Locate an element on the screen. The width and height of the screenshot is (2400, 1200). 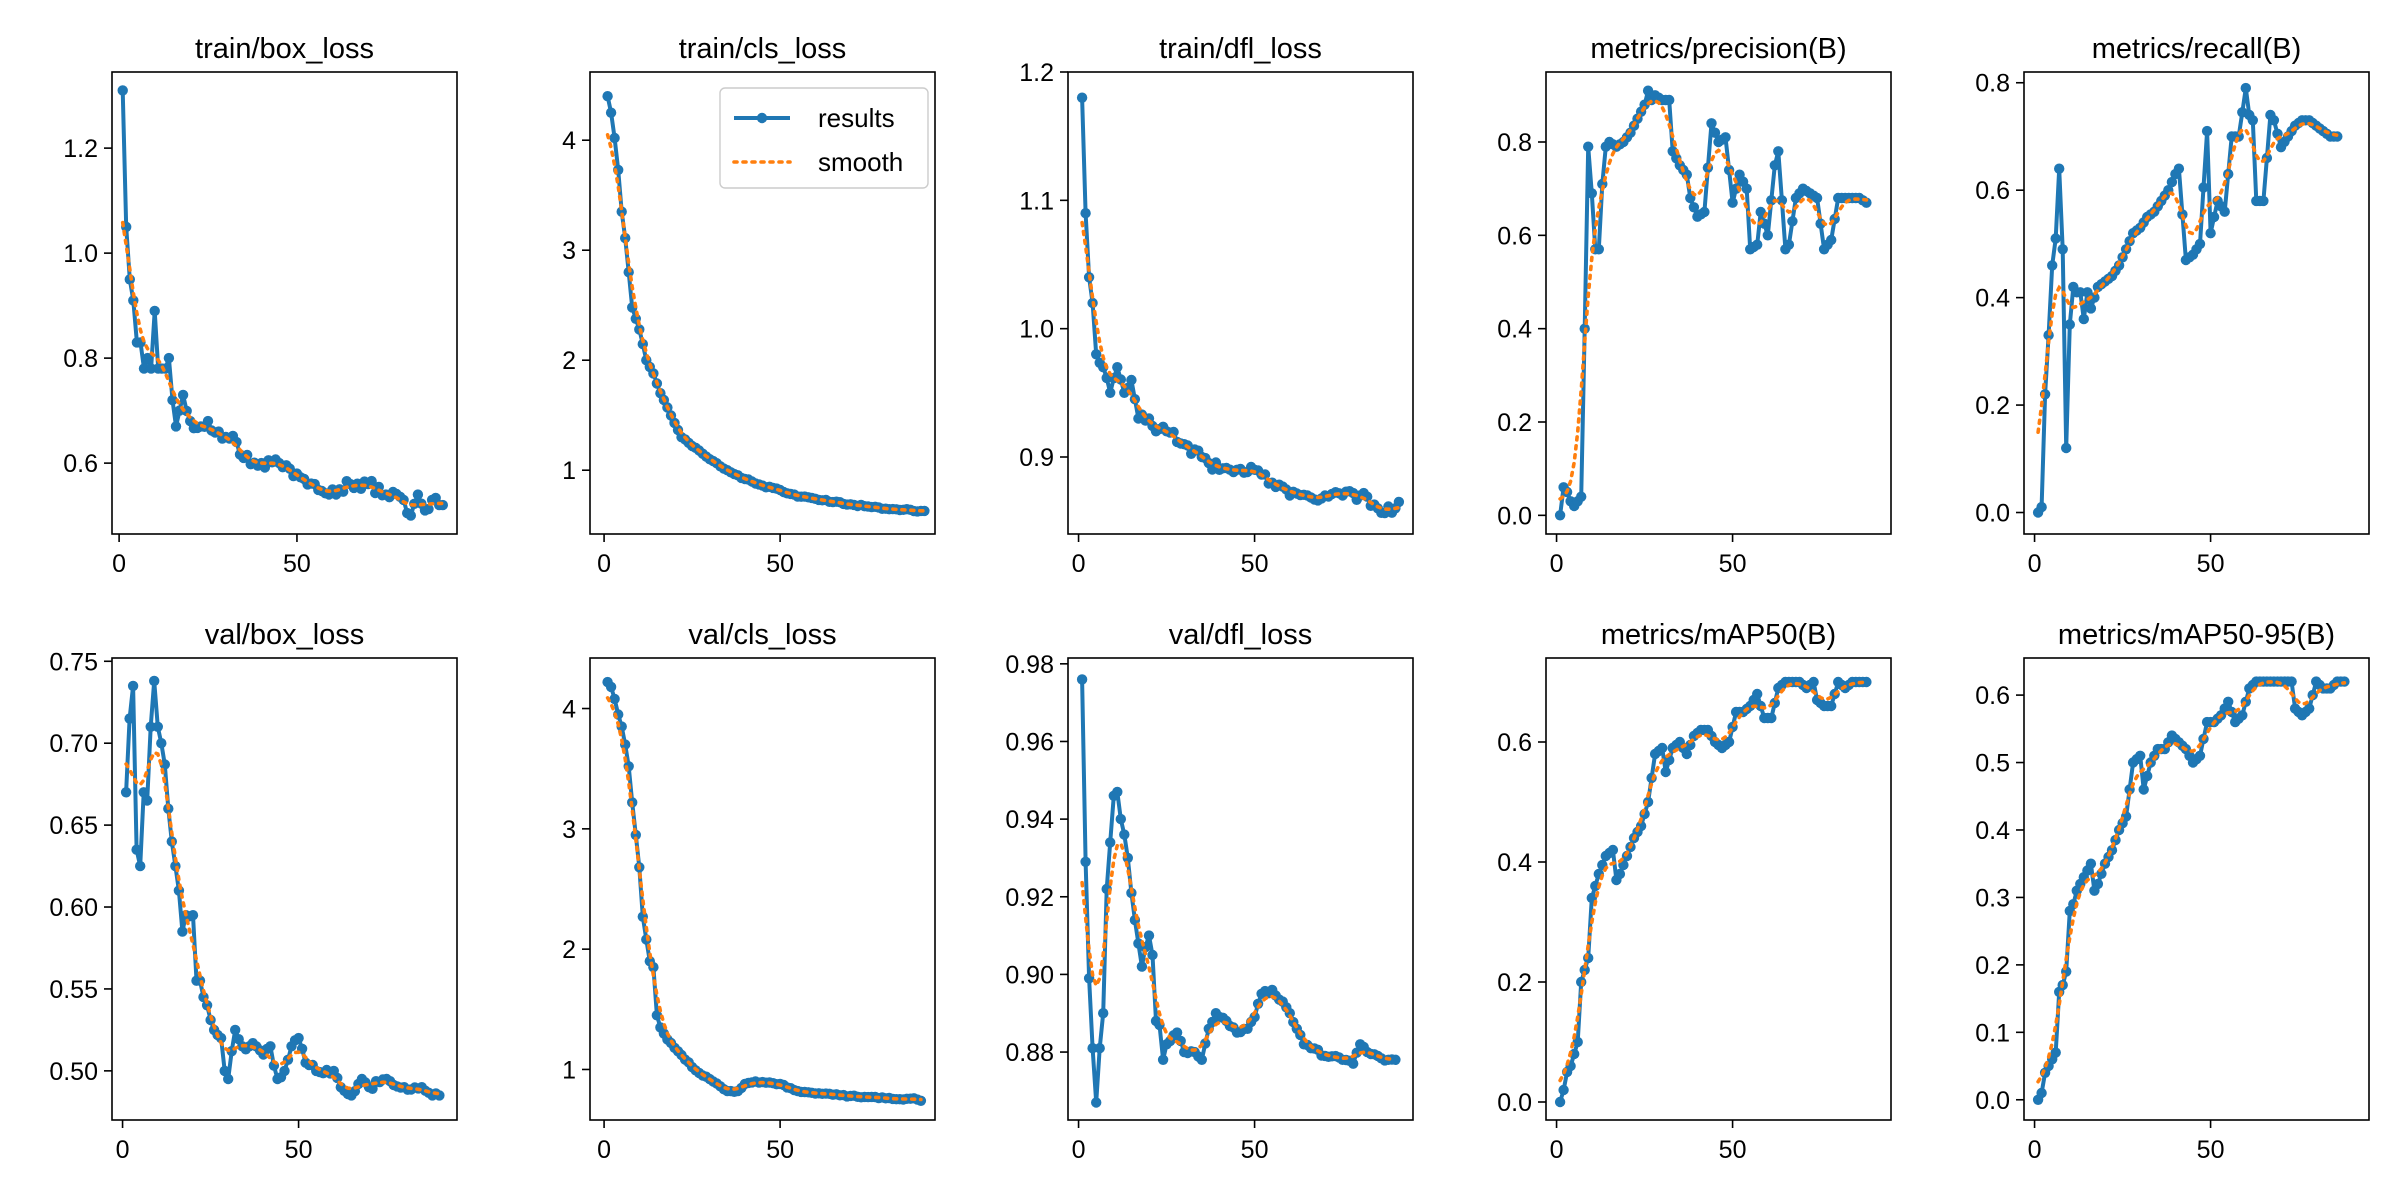
y-tick-label: 0.75 is located at coordinates (73, 662).